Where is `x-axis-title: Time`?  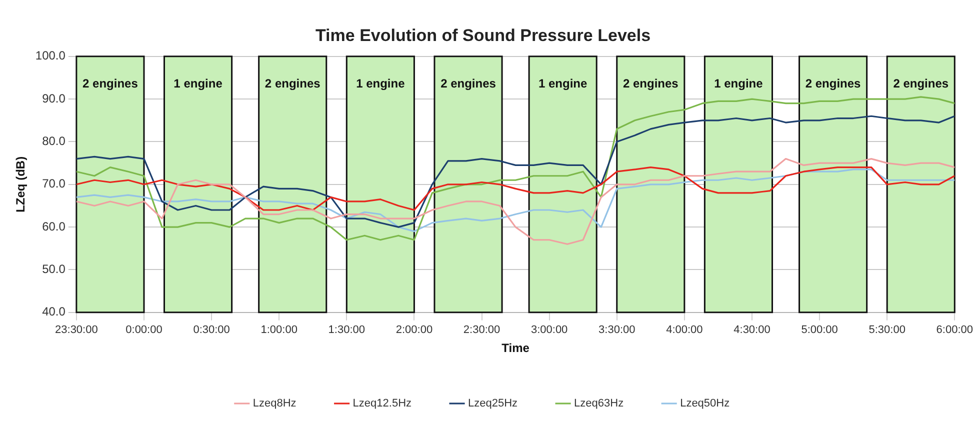 x-axis-title: Time is located at coordinates (516, 348).